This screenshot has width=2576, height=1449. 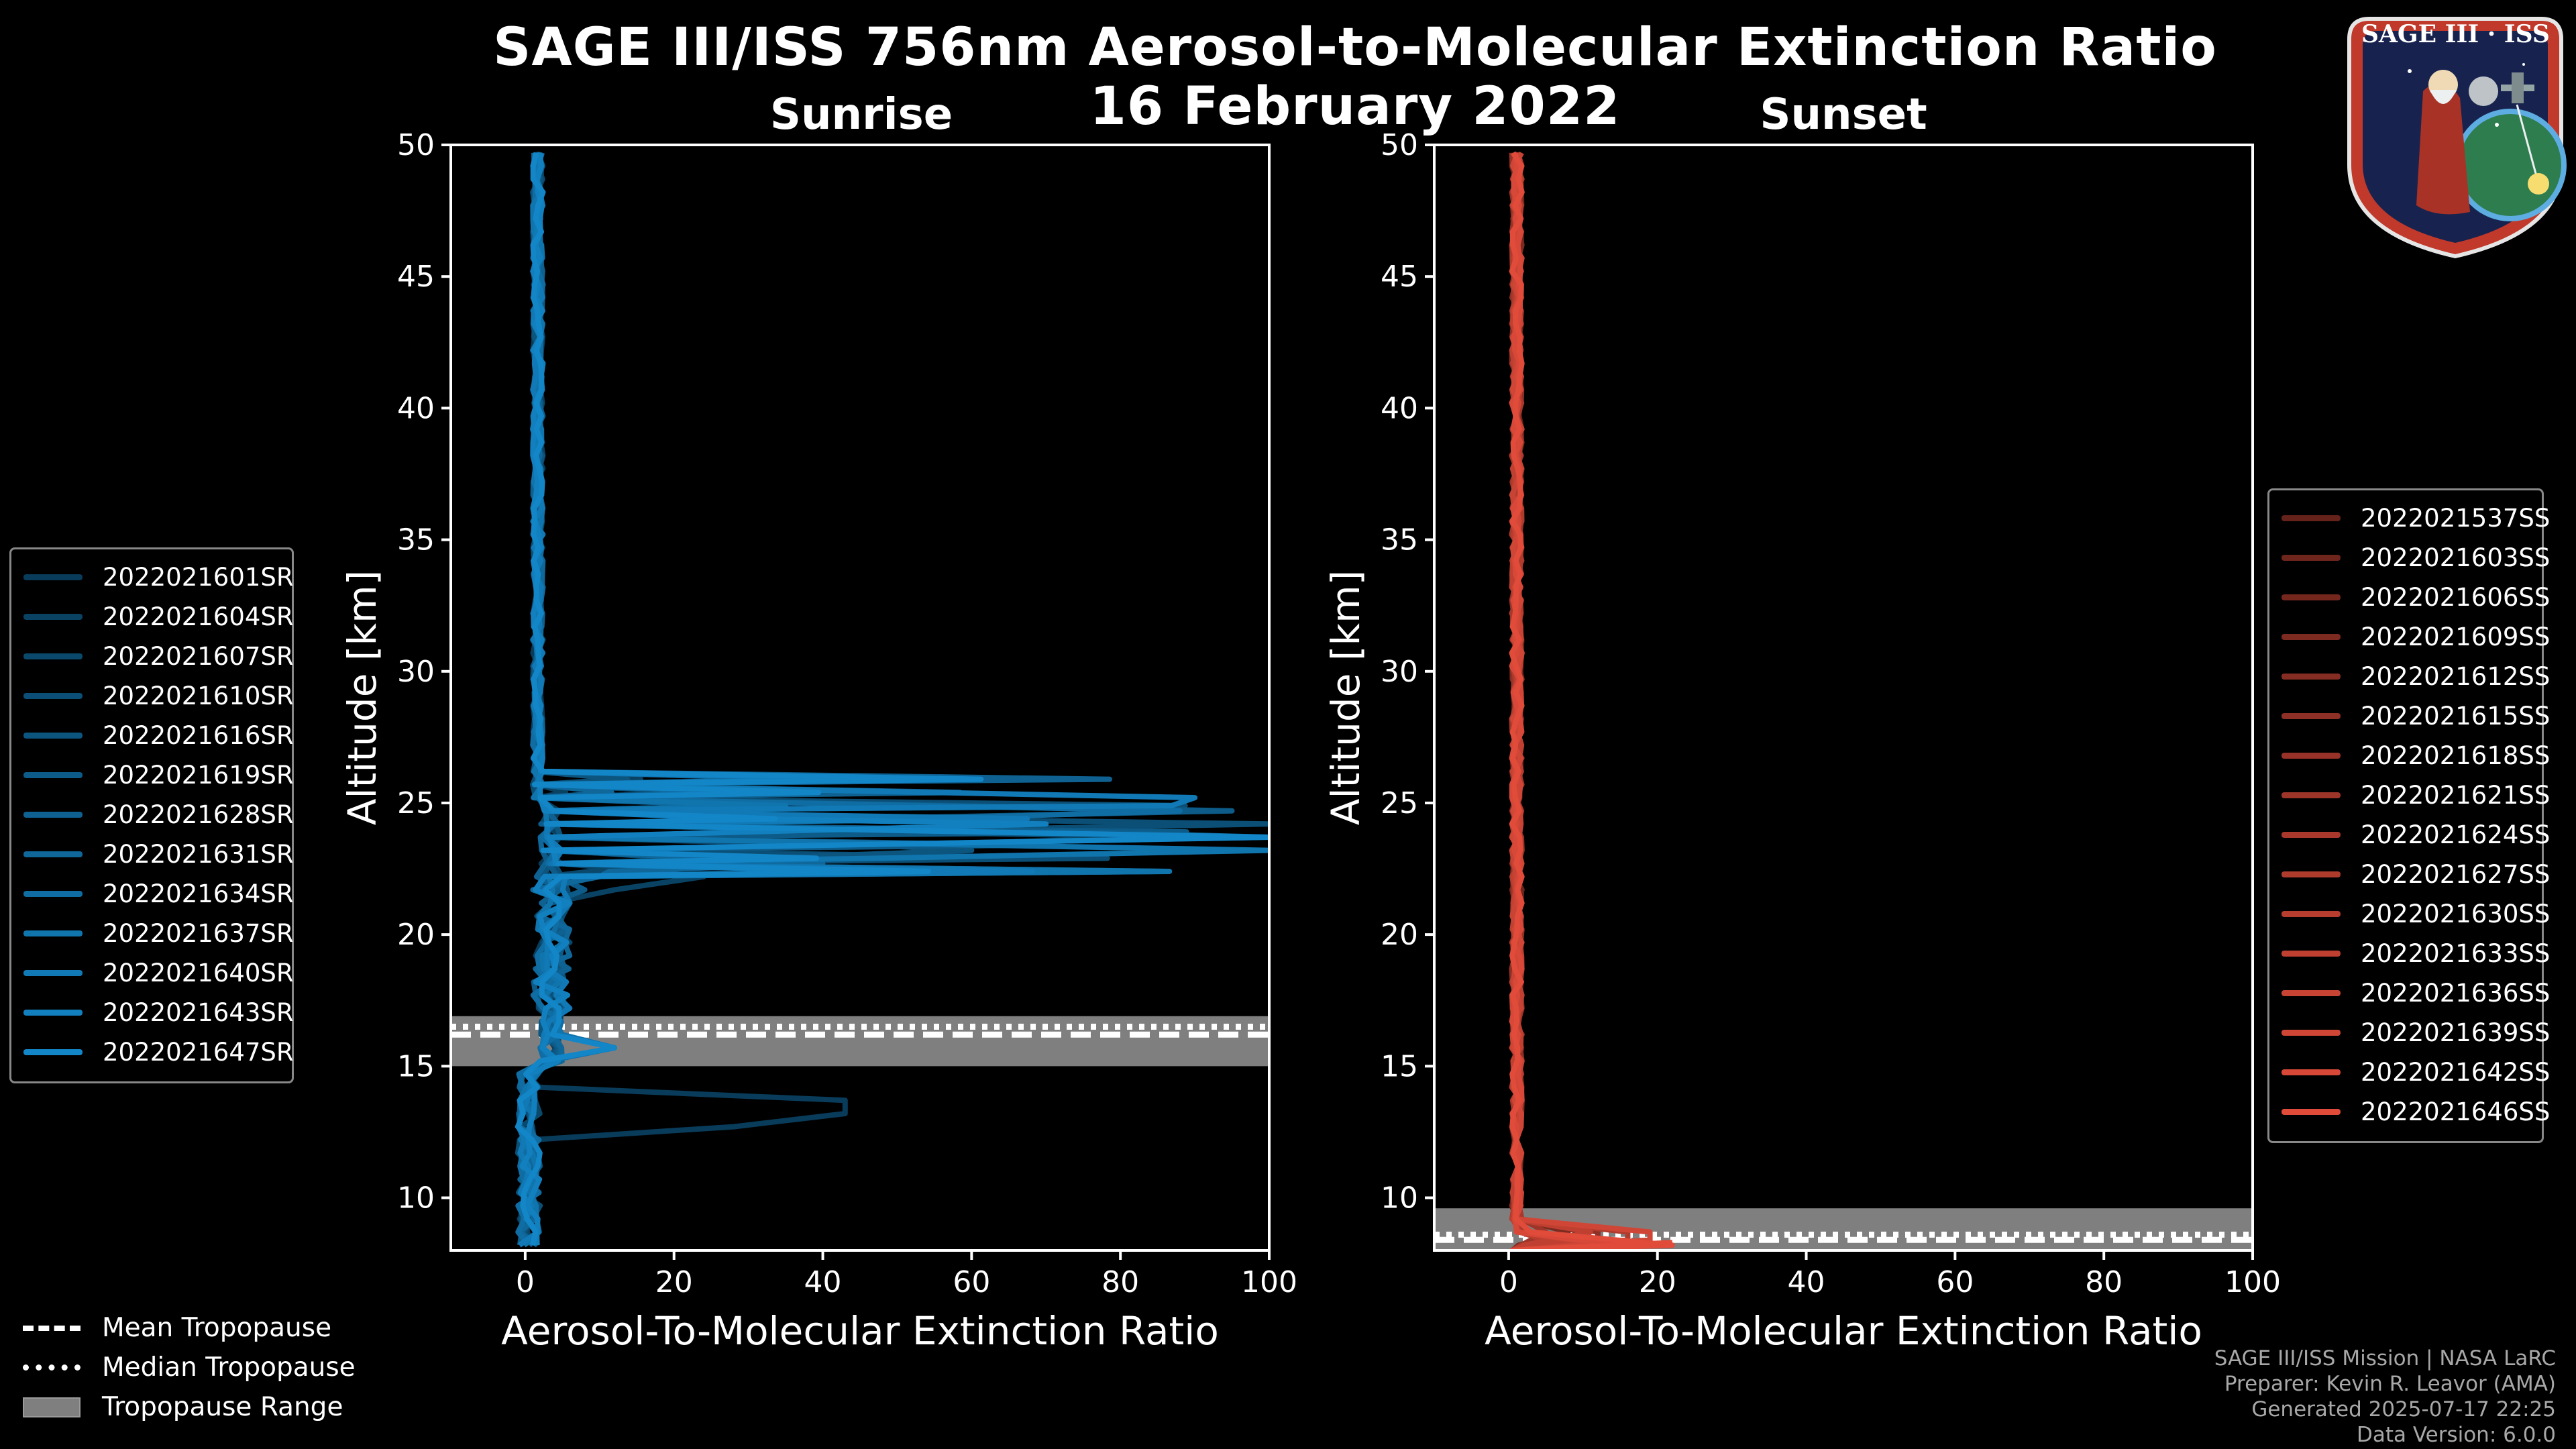 I want to click on sunrise-ytick-label-40: 40, so click(x=416, y=408).